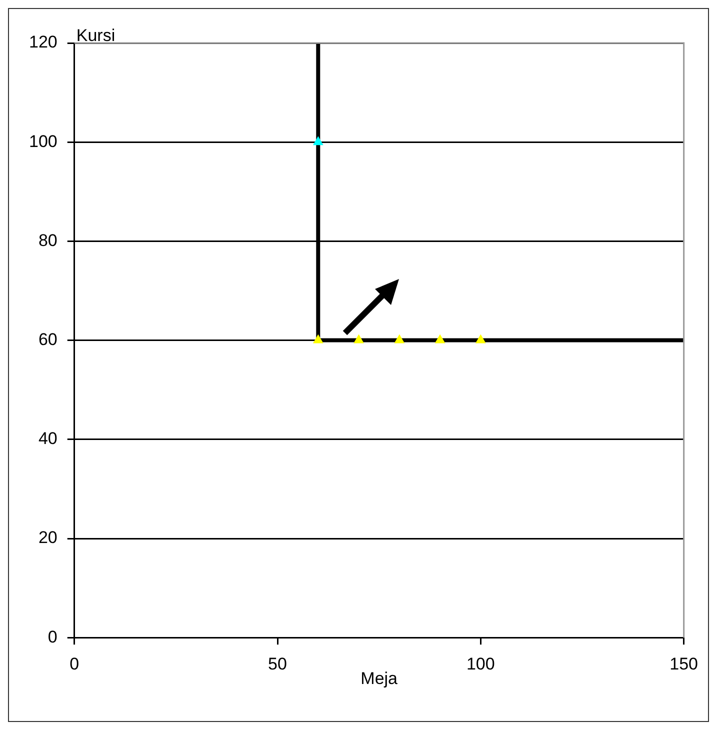  Describe the element at coordinates (684, 664) in the screenshot. I see `x-tick-label: 150` at that location.